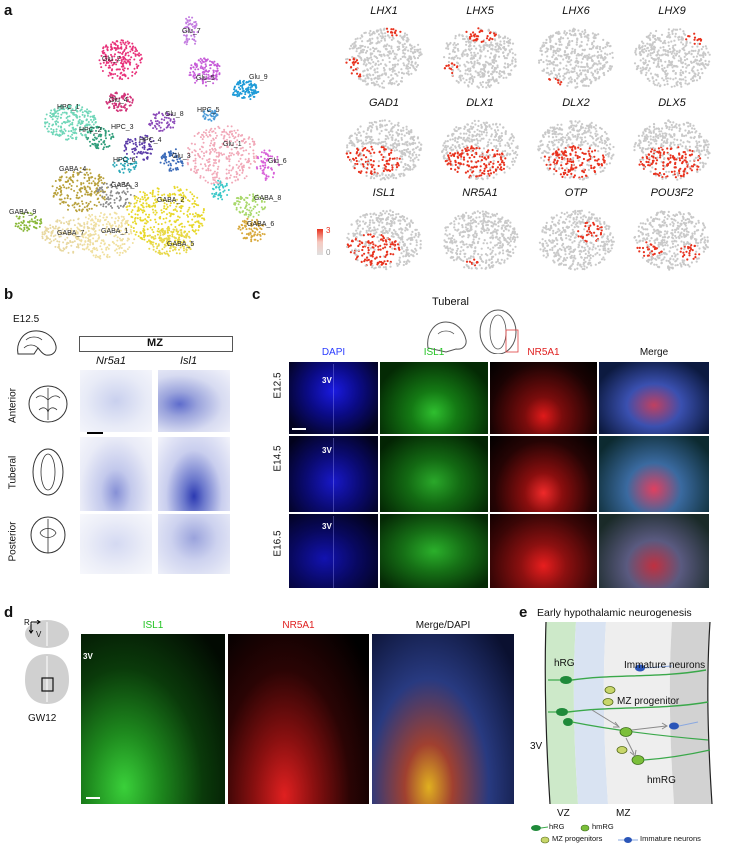 Image resolution: width=740 pixels, height=850 pixels. I want to click on label-mz-progenitor: MZ progenitor, so click(648, 701).